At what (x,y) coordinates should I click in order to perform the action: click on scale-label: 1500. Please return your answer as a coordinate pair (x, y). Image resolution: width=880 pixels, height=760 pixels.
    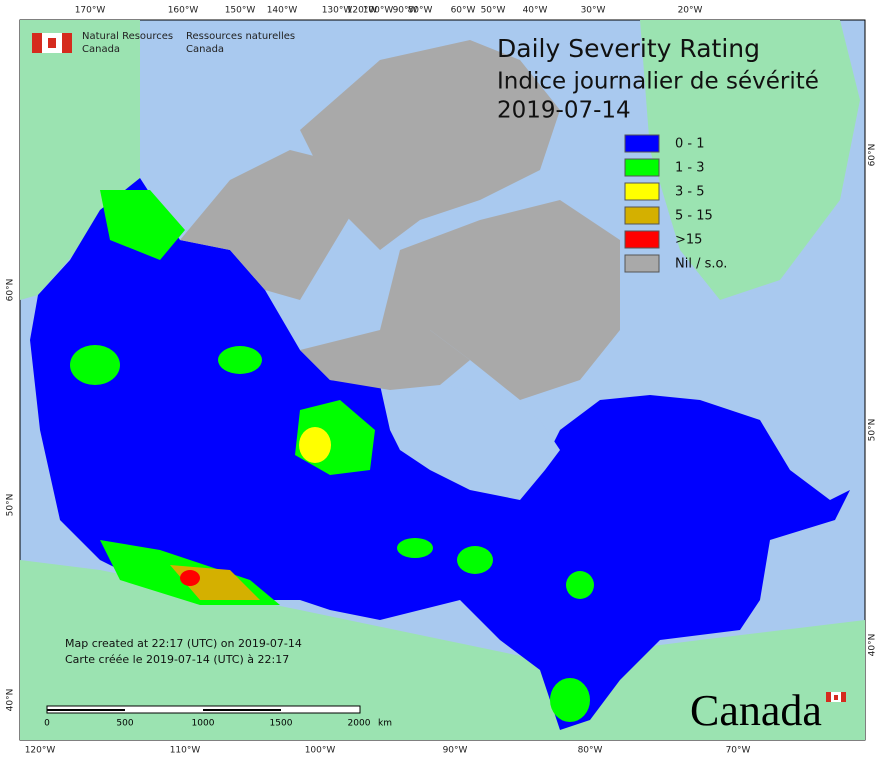
    Looking at the image, I should click on (281, 724).